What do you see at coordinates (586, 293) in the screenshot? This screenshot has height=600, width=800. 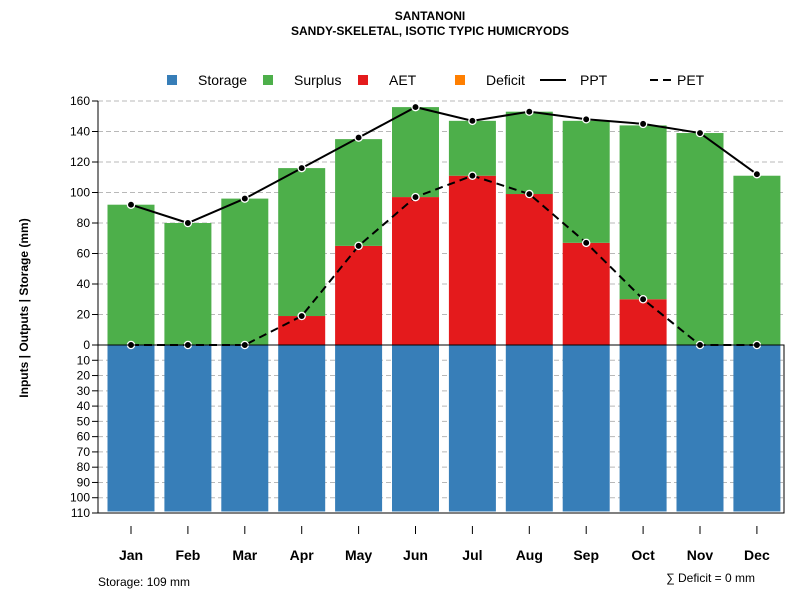 I see `aet-bar-sep` at bounding box center [586, 293].